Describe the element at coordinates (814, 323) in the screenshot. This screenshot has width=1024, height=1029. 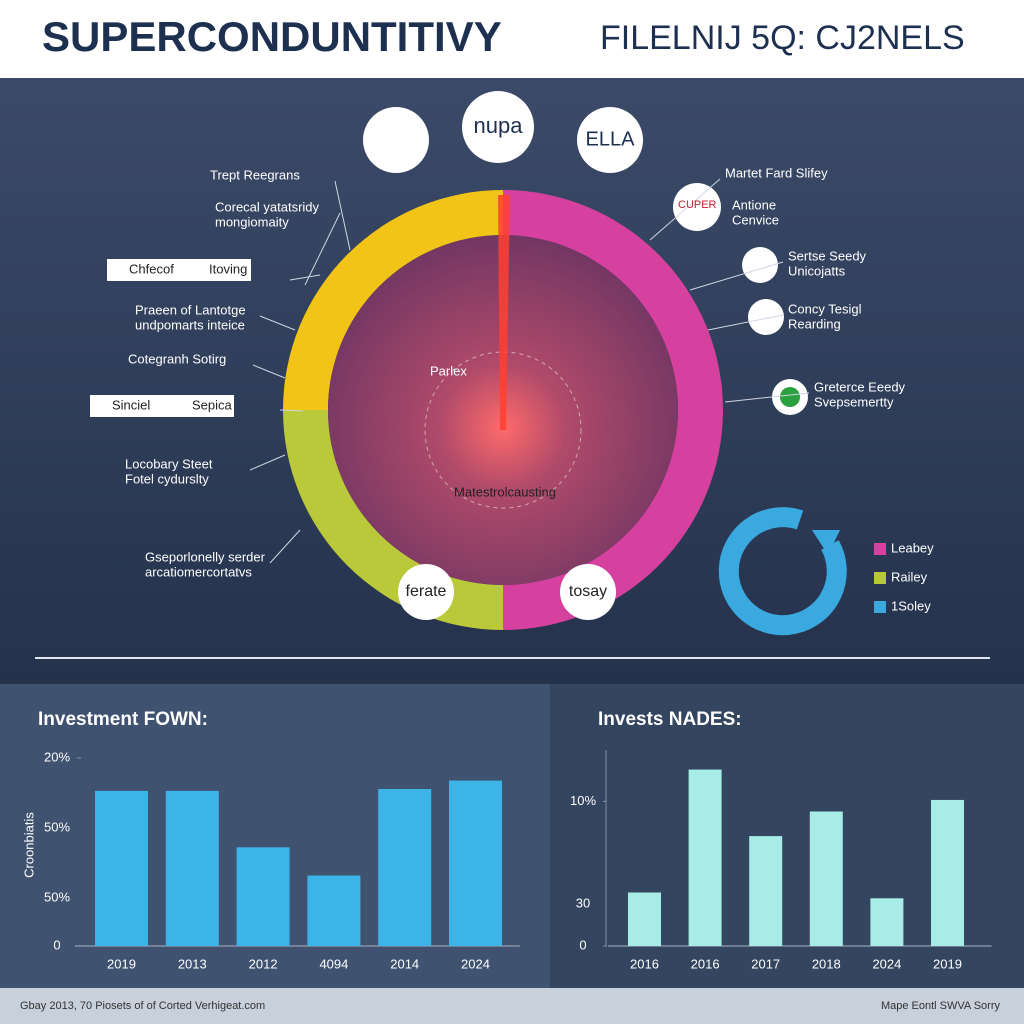
I see `side-label: Rearding` at that location.